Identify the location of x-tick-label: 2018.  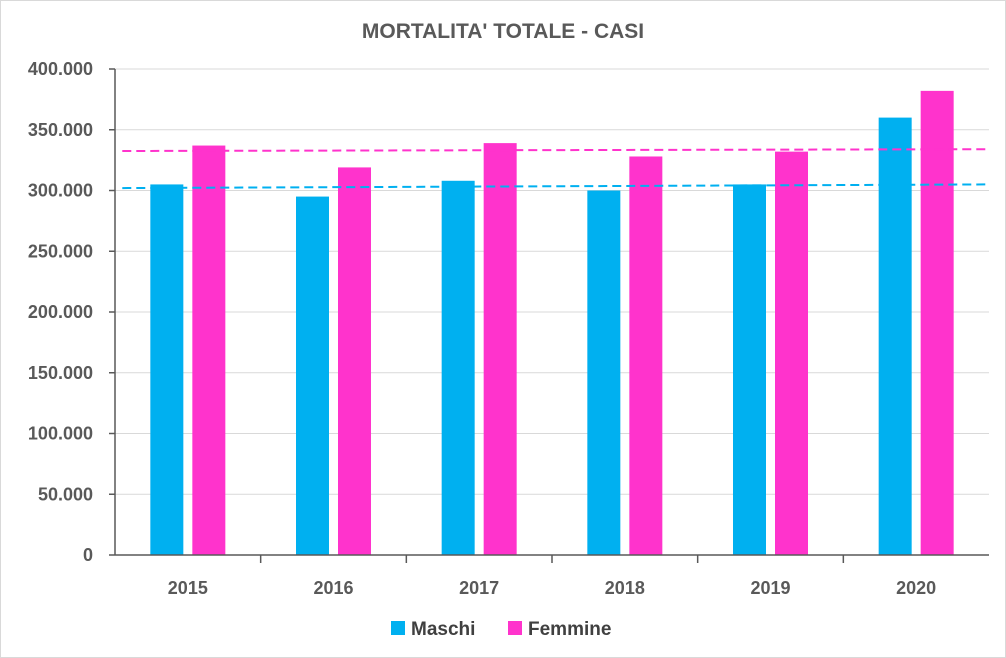
(625, 588).